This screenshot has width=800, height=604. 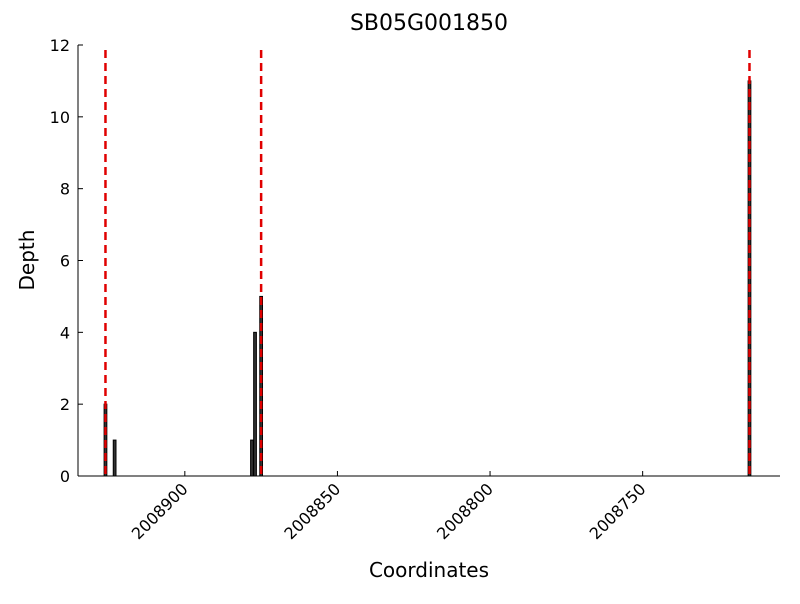 I want to click on y-tick-label: 2, so click(x=65, y=404).